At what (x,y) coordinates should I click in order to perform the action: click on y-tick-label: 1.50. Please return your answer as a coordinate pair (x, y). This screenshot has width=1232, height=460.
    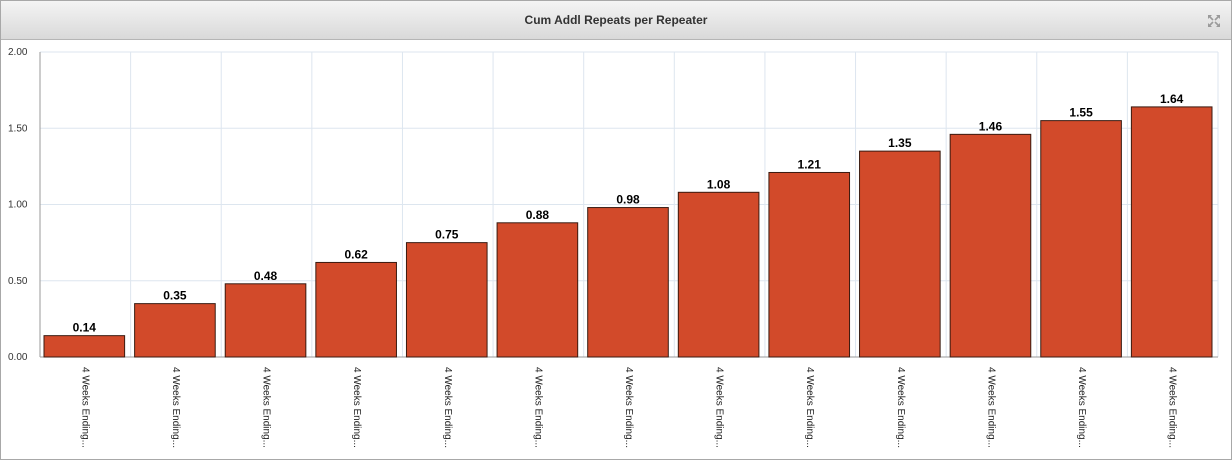
    Looking at the image, I should click on (18, 128).